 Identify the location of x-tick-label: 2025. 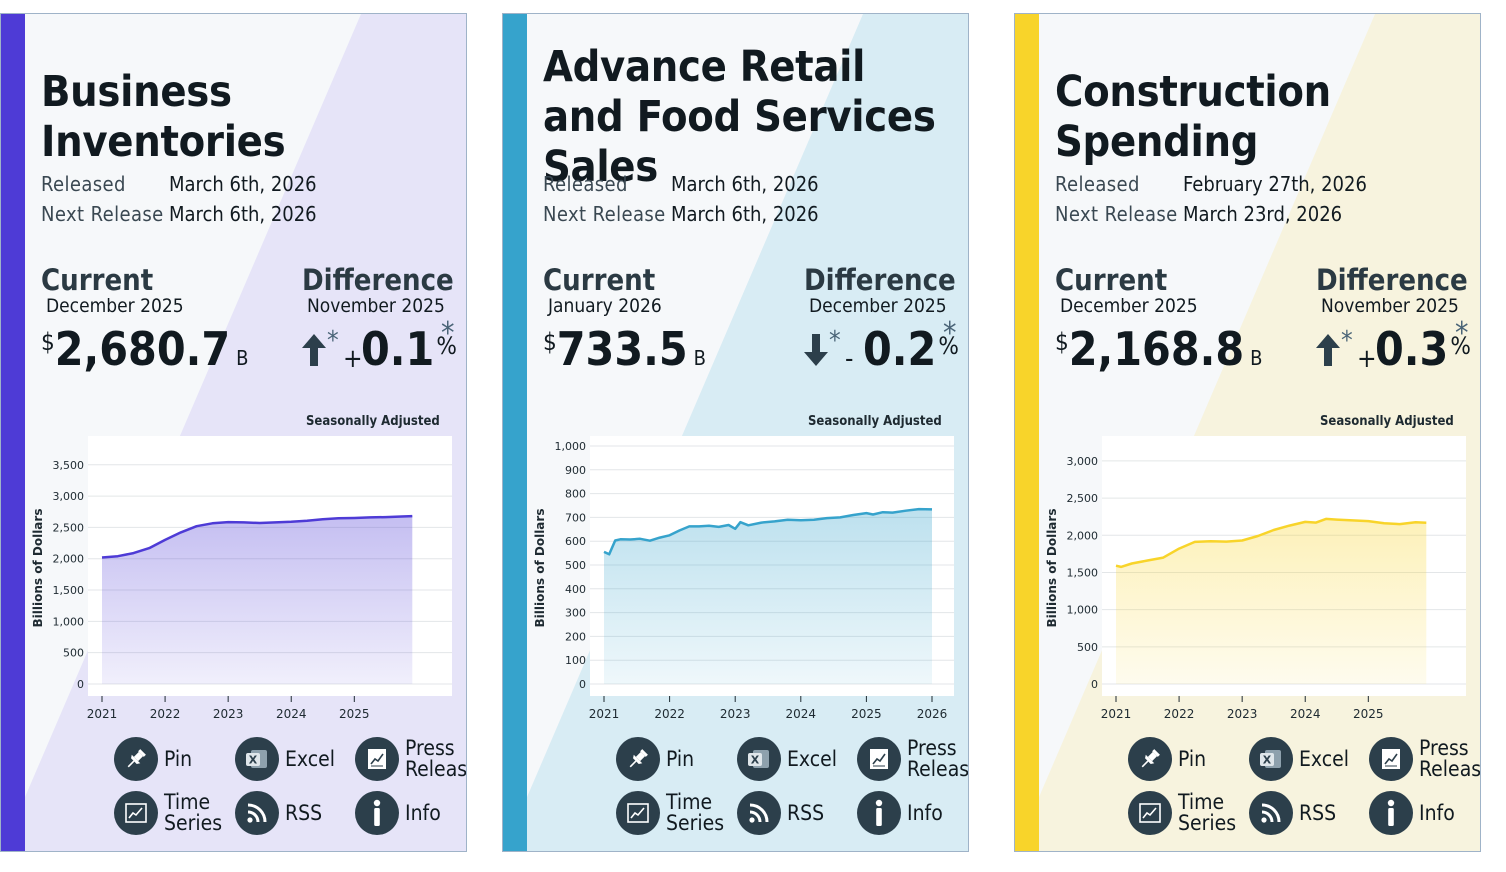
(1368, 714).